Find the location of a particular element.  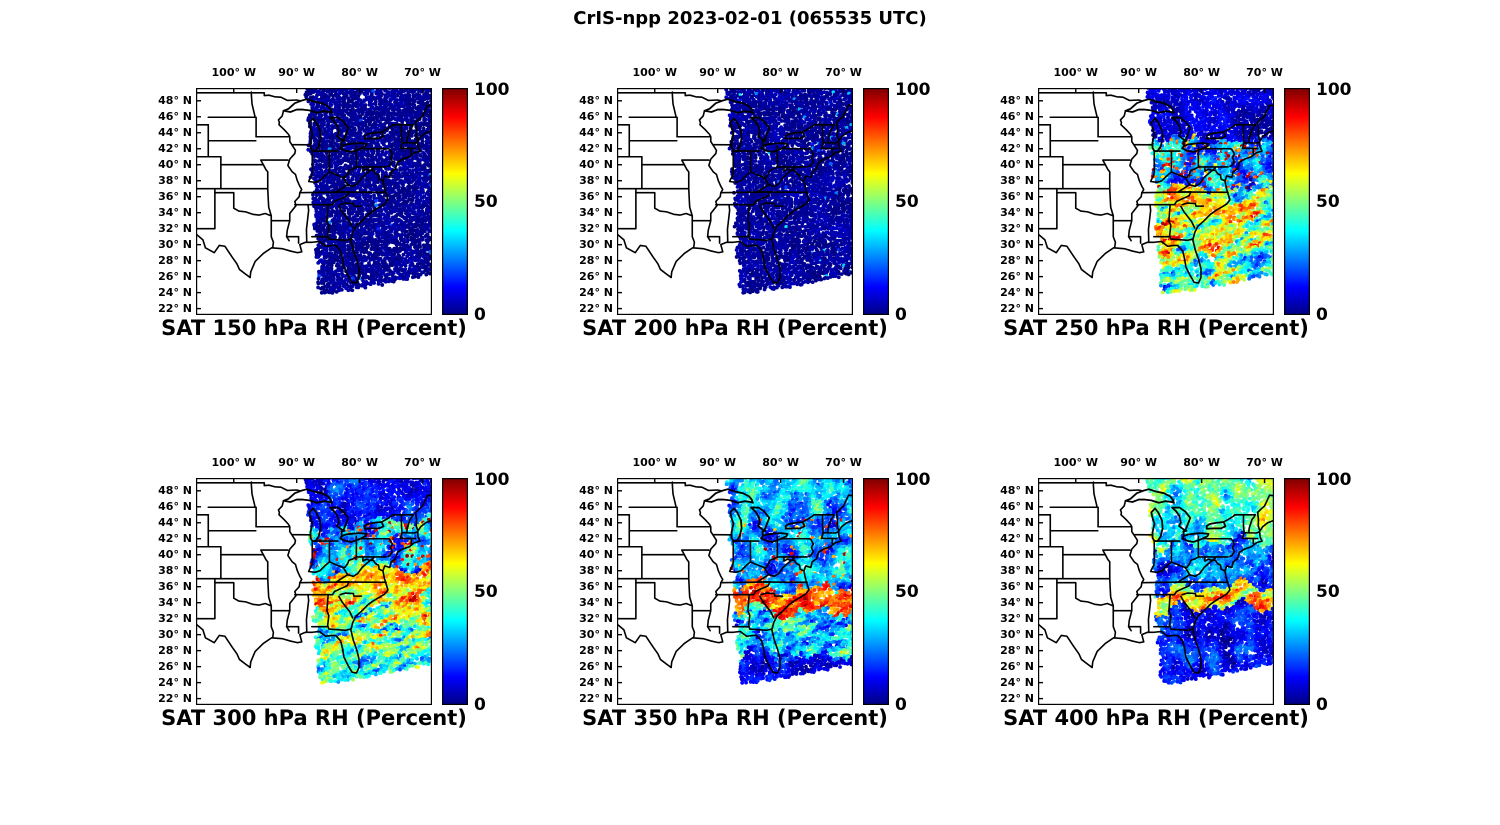

panel-title: SAT 150 hPa RH (Percent) is located at coordinates (314, 328).